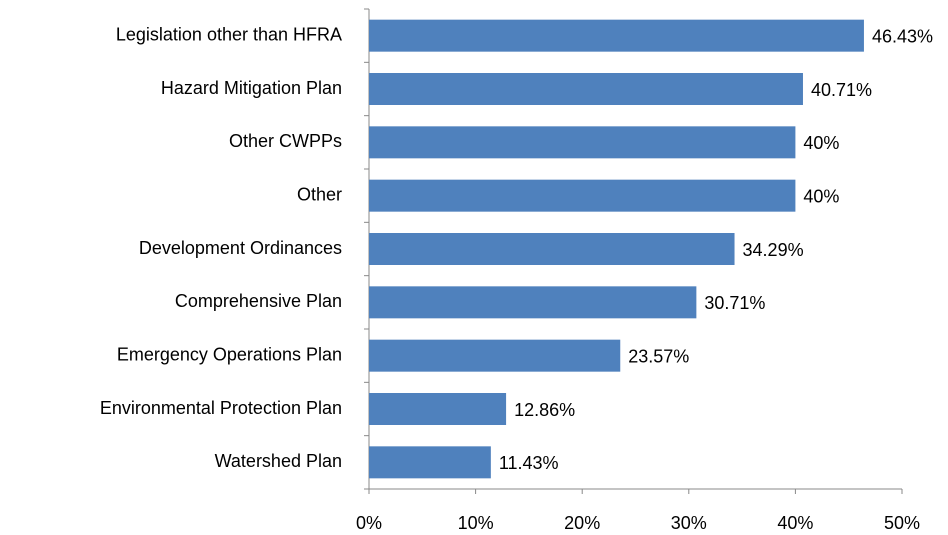 Image resolution: width=948 pixels, height=535 pixels. What do you see at coordinates (902, 523) in the screenshot?
I see `x-tick-label: 50%` at bounding box center [902, 523].